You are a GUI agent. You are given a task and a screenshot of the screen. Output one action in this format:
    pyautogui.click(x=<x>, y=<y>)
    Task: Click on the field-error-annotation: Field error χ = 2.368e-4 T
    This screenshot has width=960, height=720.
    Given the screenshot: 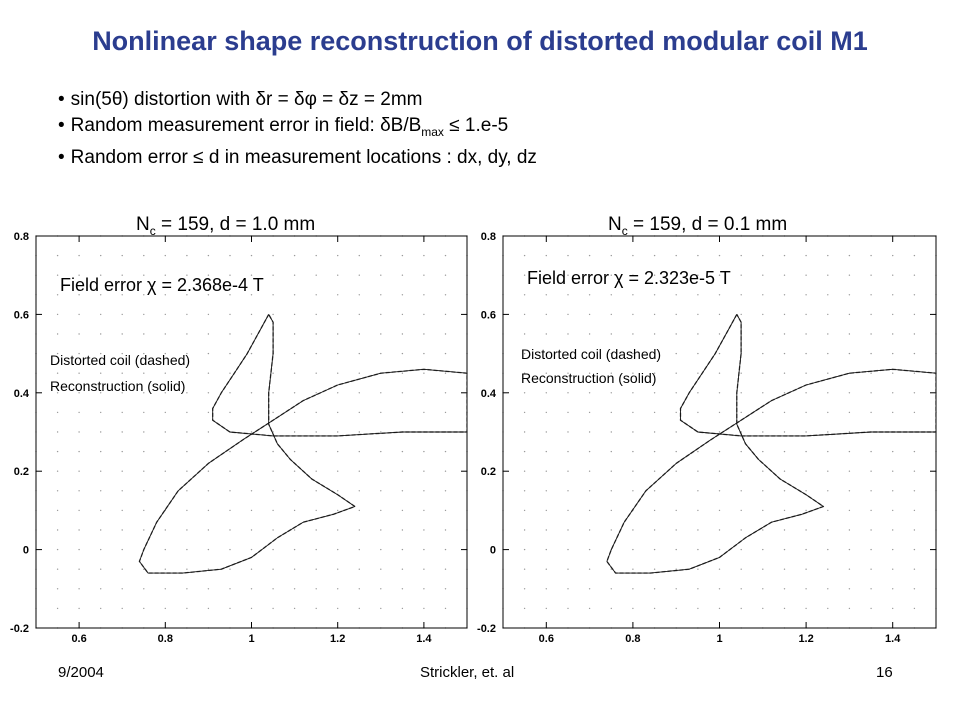 What is the action you would take?
    pyautogui.click(x=162, y=285)
    